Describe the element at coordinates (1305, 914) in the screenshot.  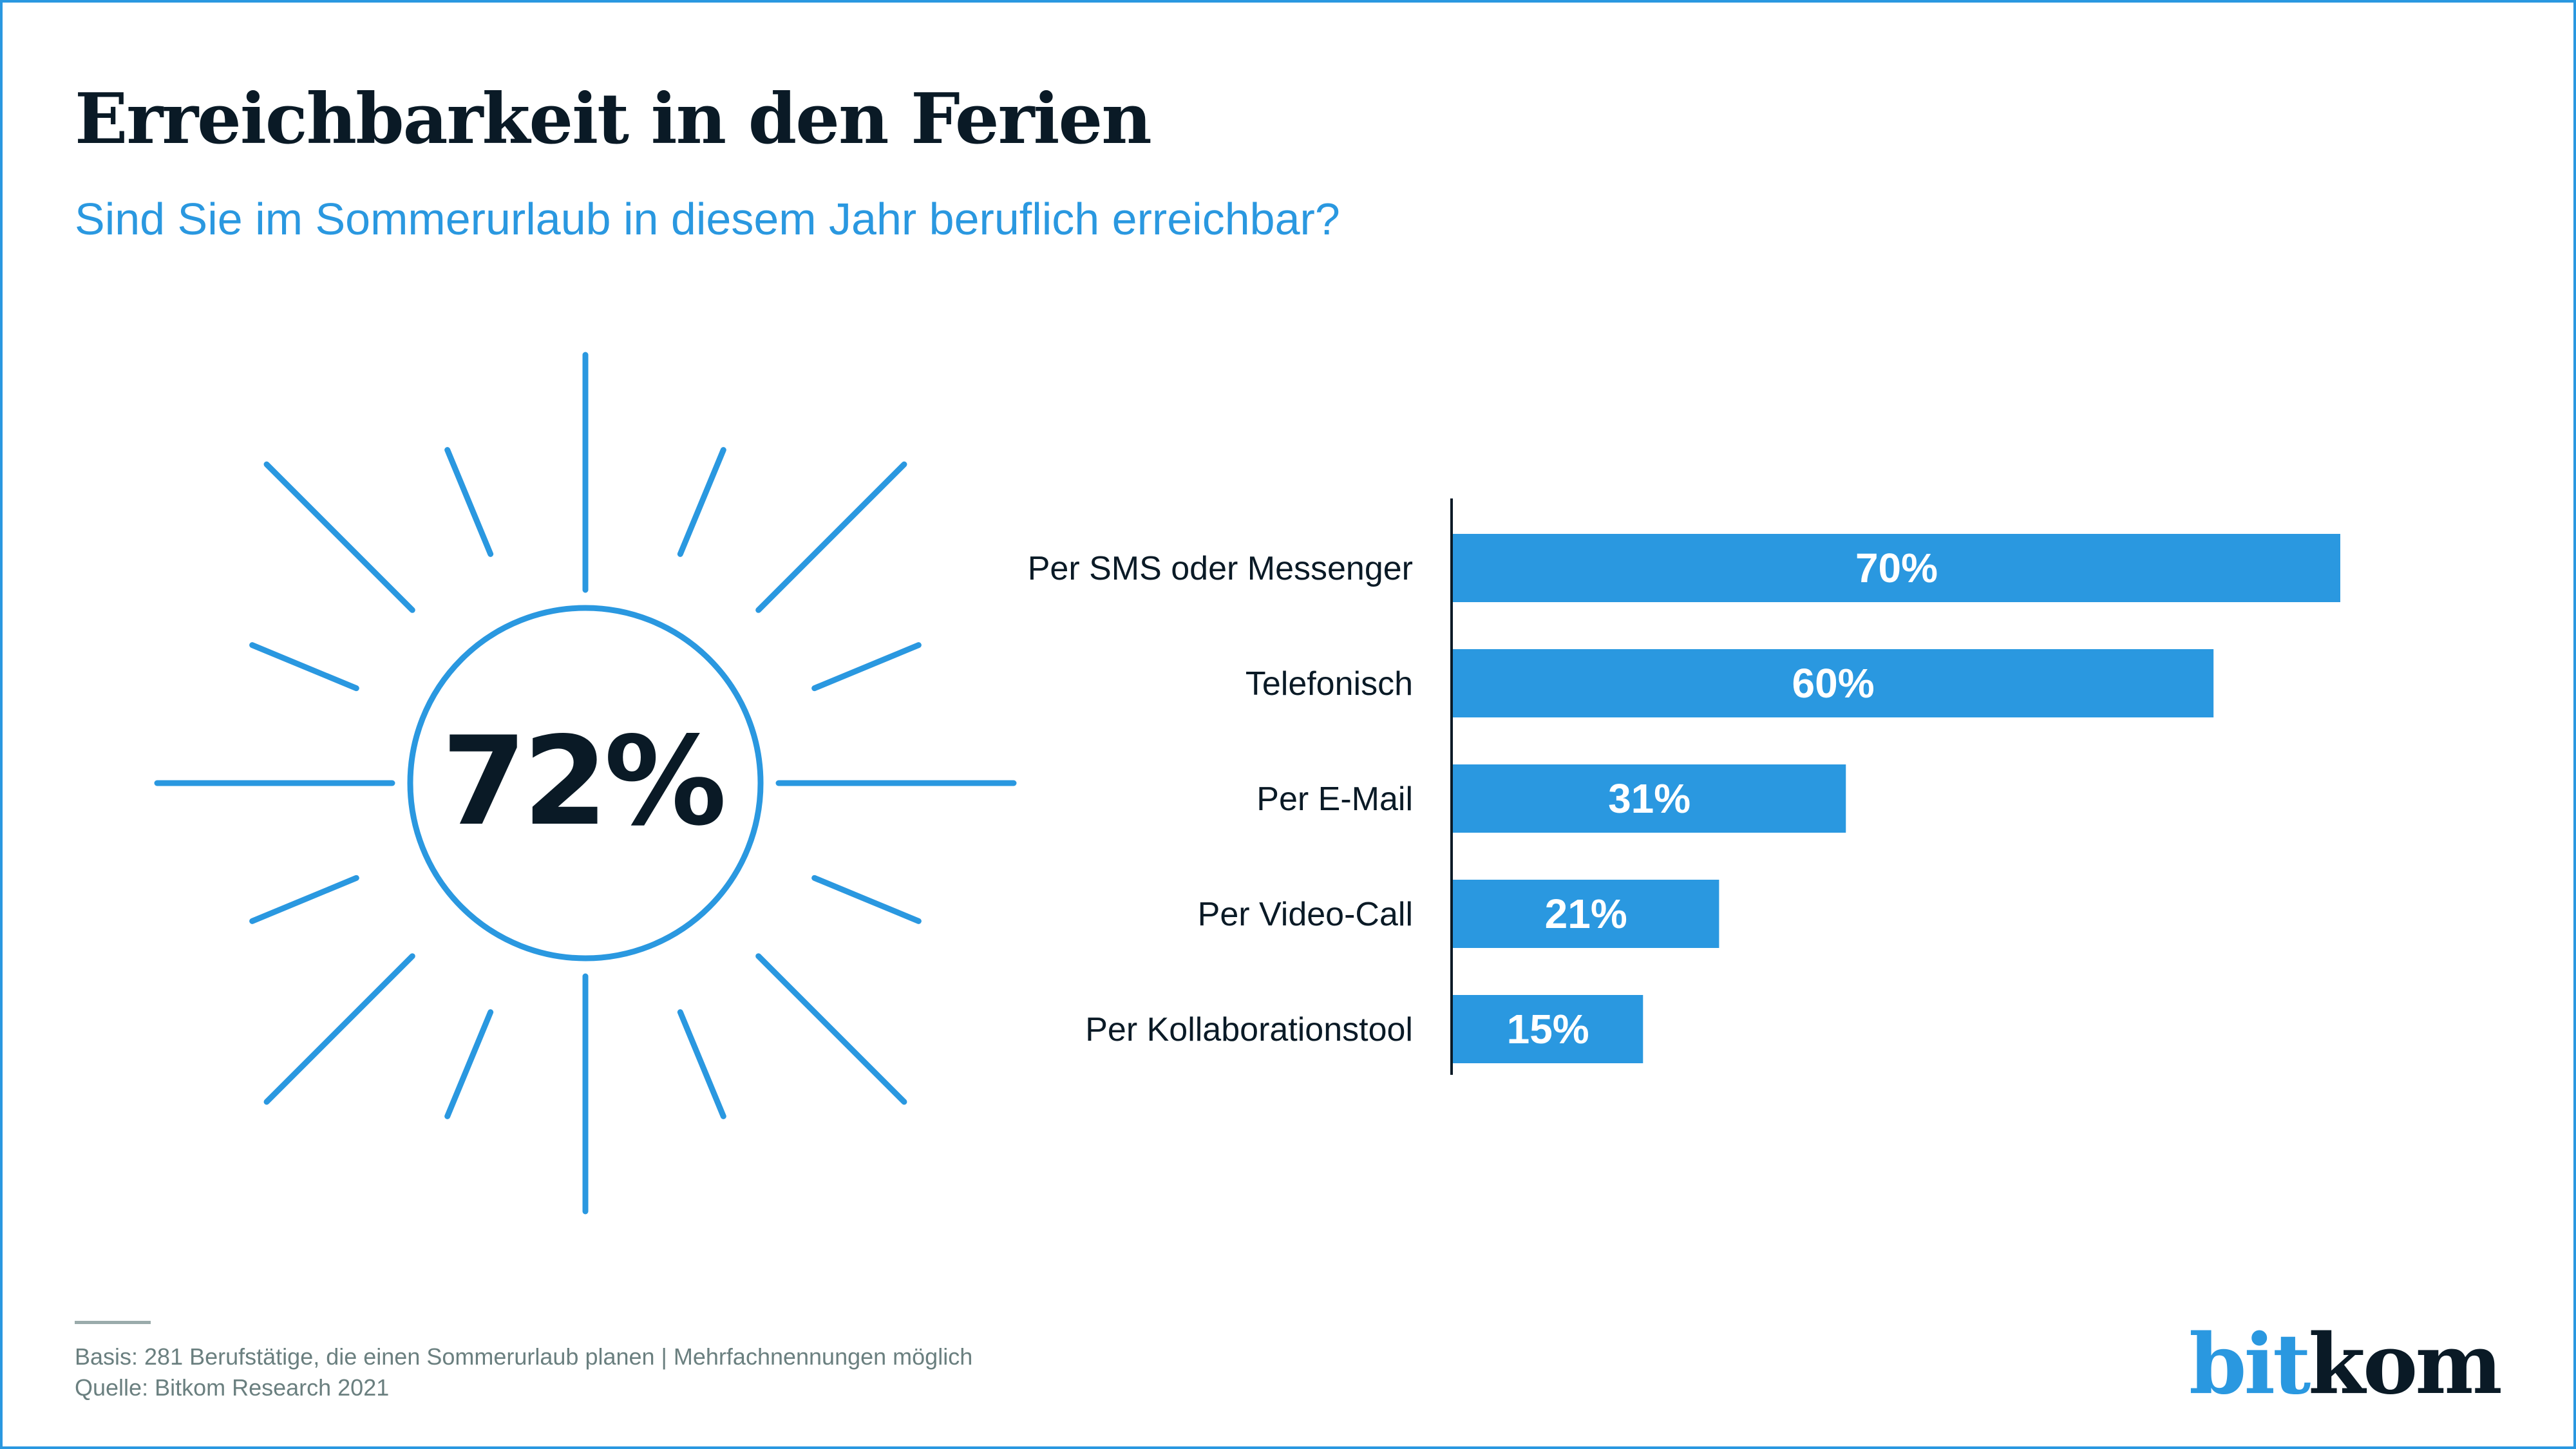
I see `category-label: Per Video-Call` at that location.